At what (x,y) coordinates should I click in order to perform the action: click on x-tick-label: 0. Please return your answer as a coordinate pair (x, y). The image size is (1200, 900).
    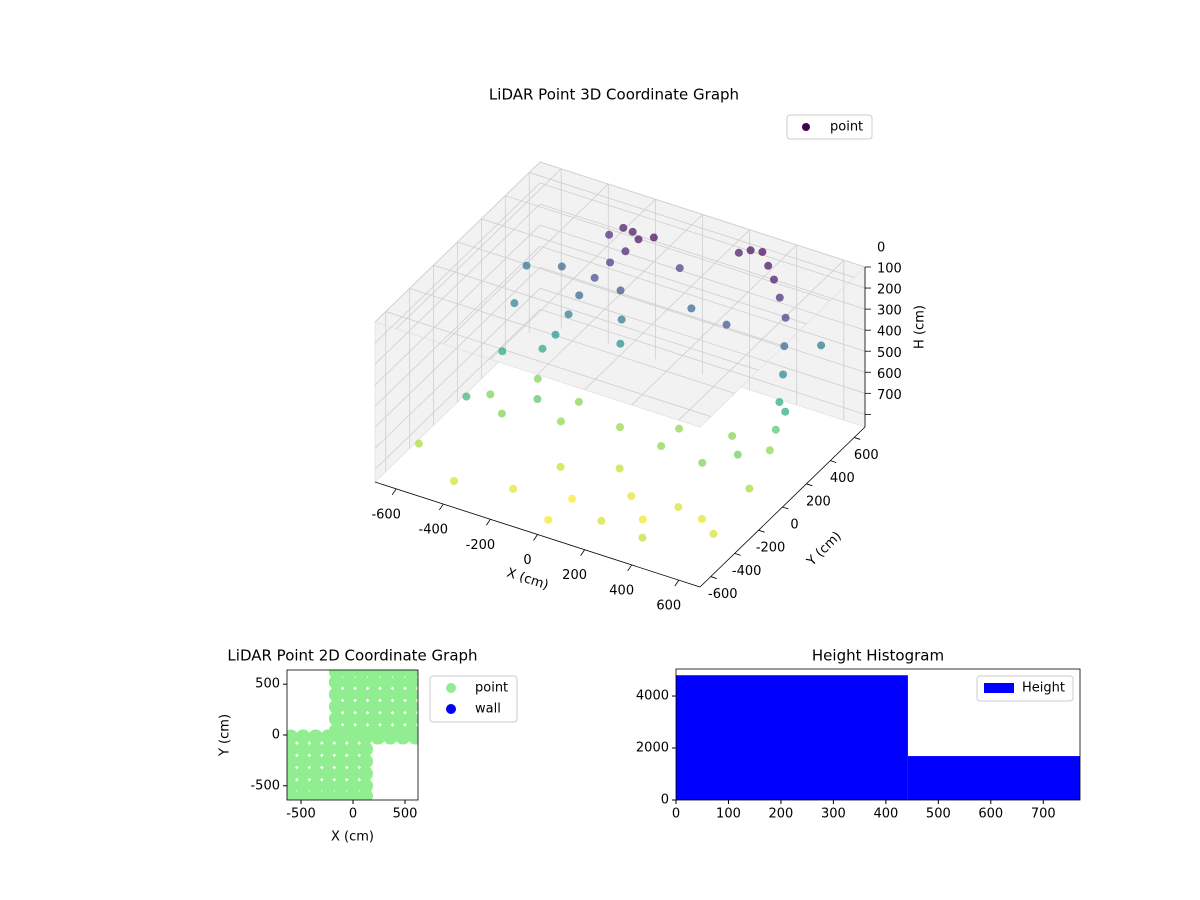
    Looking at the image, I should click on (353, 814).